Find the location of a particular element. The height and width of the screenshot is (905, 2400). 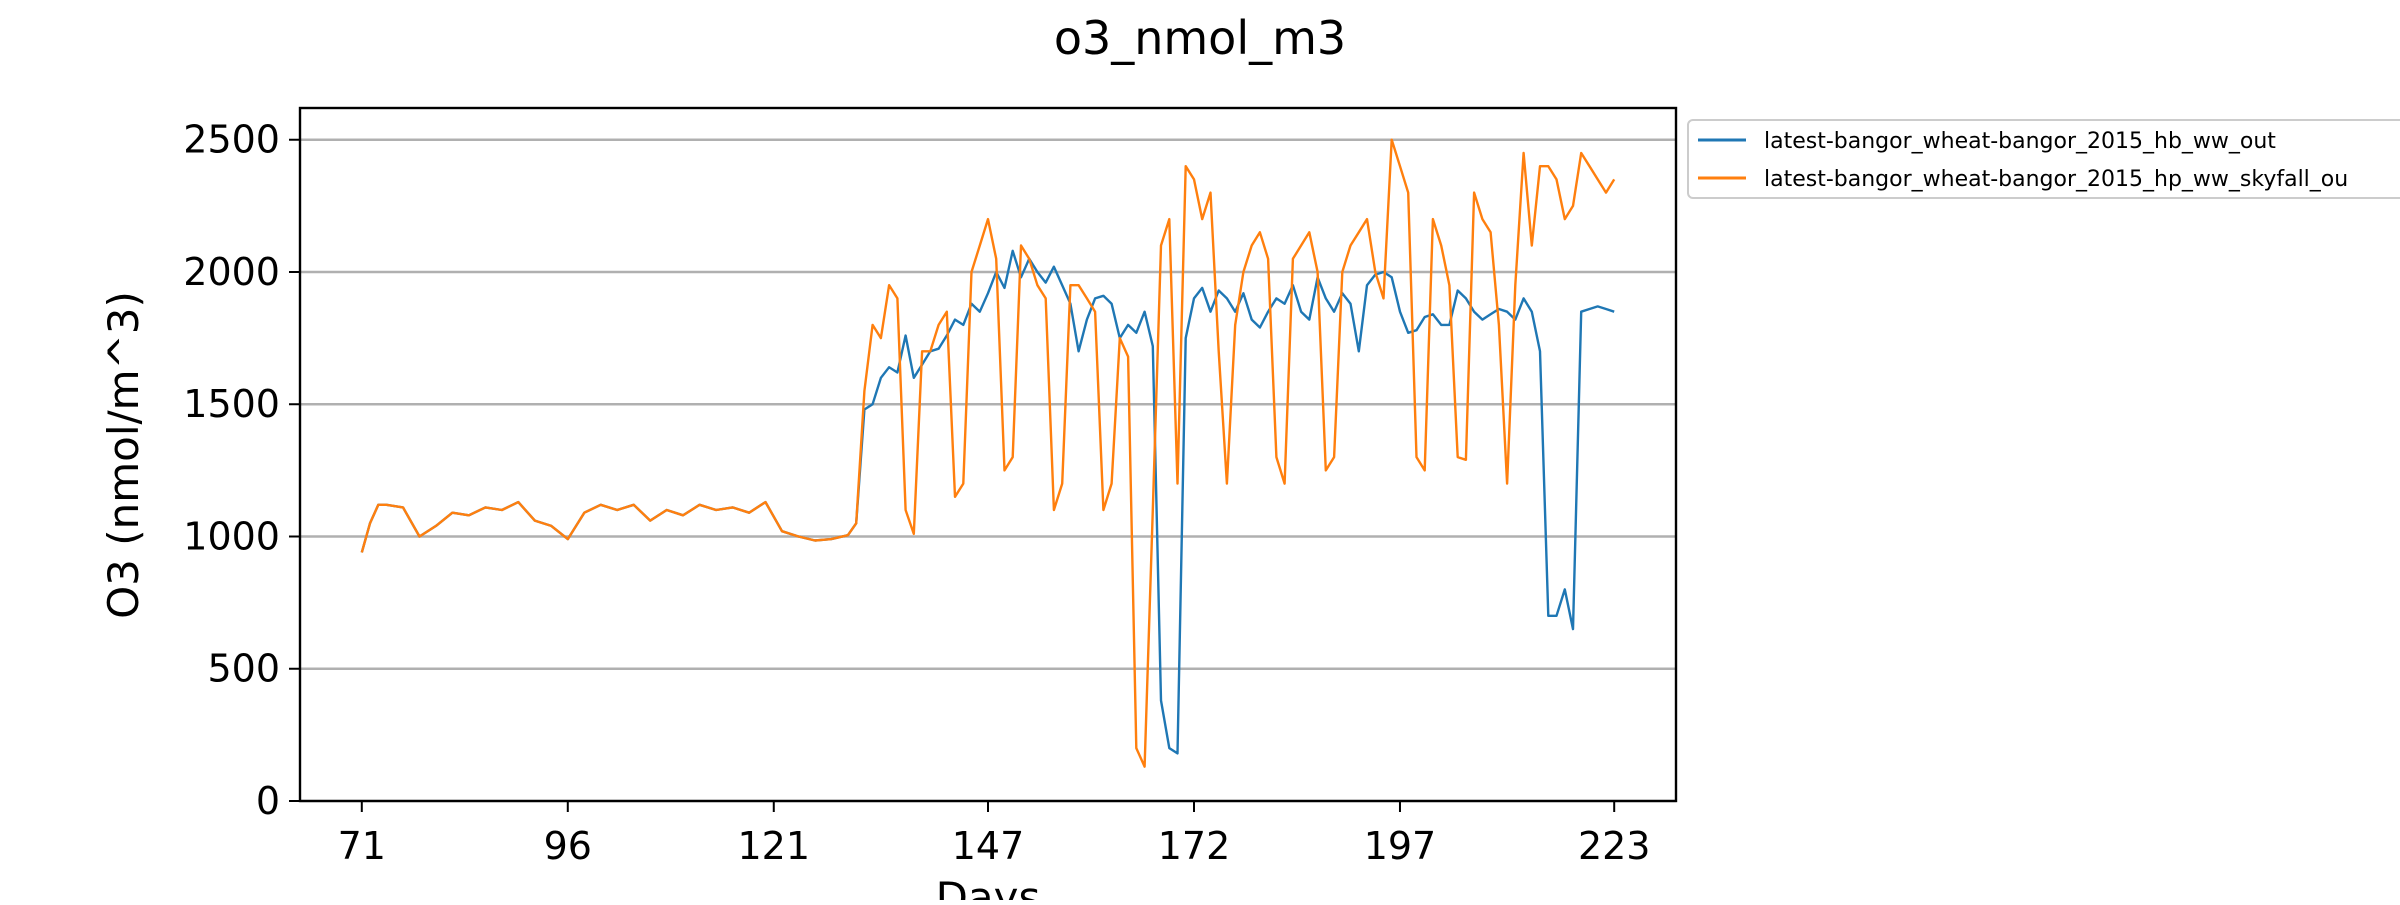

x-tick-label: 147 is located at coordinates (988, 846).